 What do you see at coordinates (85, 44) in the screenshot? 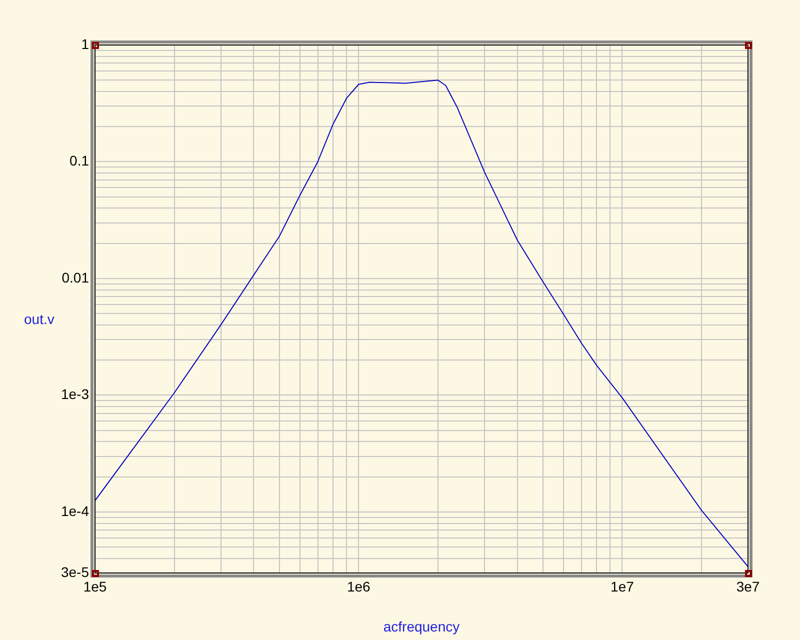
I see `y-tick-label: 1` at bounding box center [85, 44].